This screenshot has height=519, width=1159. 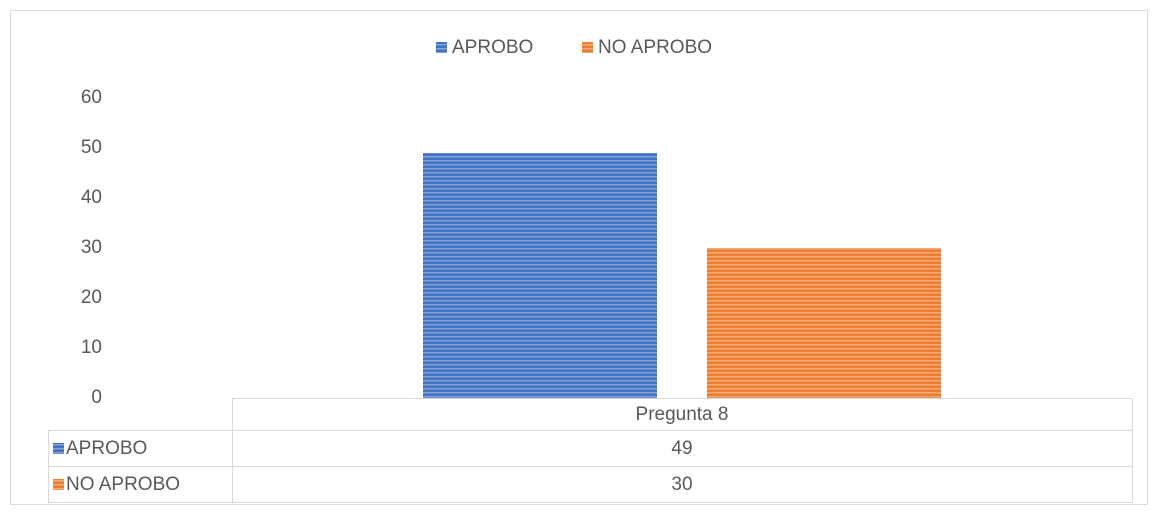 What do you see at coordinates (681, 448) in the screenshot?
I see `table-value: 49` at bounding box center [681, 448].